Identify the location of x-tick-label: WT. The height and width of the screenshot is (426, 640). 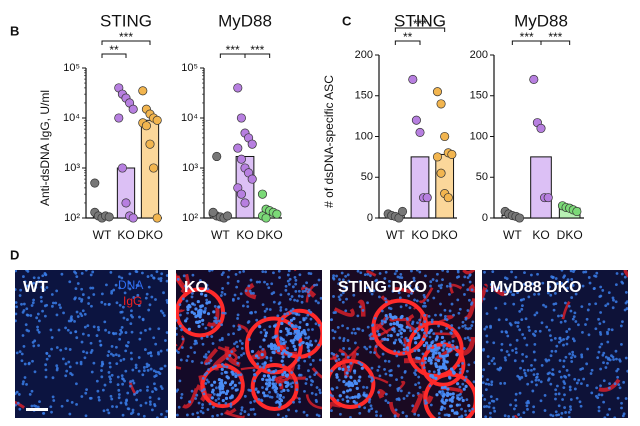
(395, 235).